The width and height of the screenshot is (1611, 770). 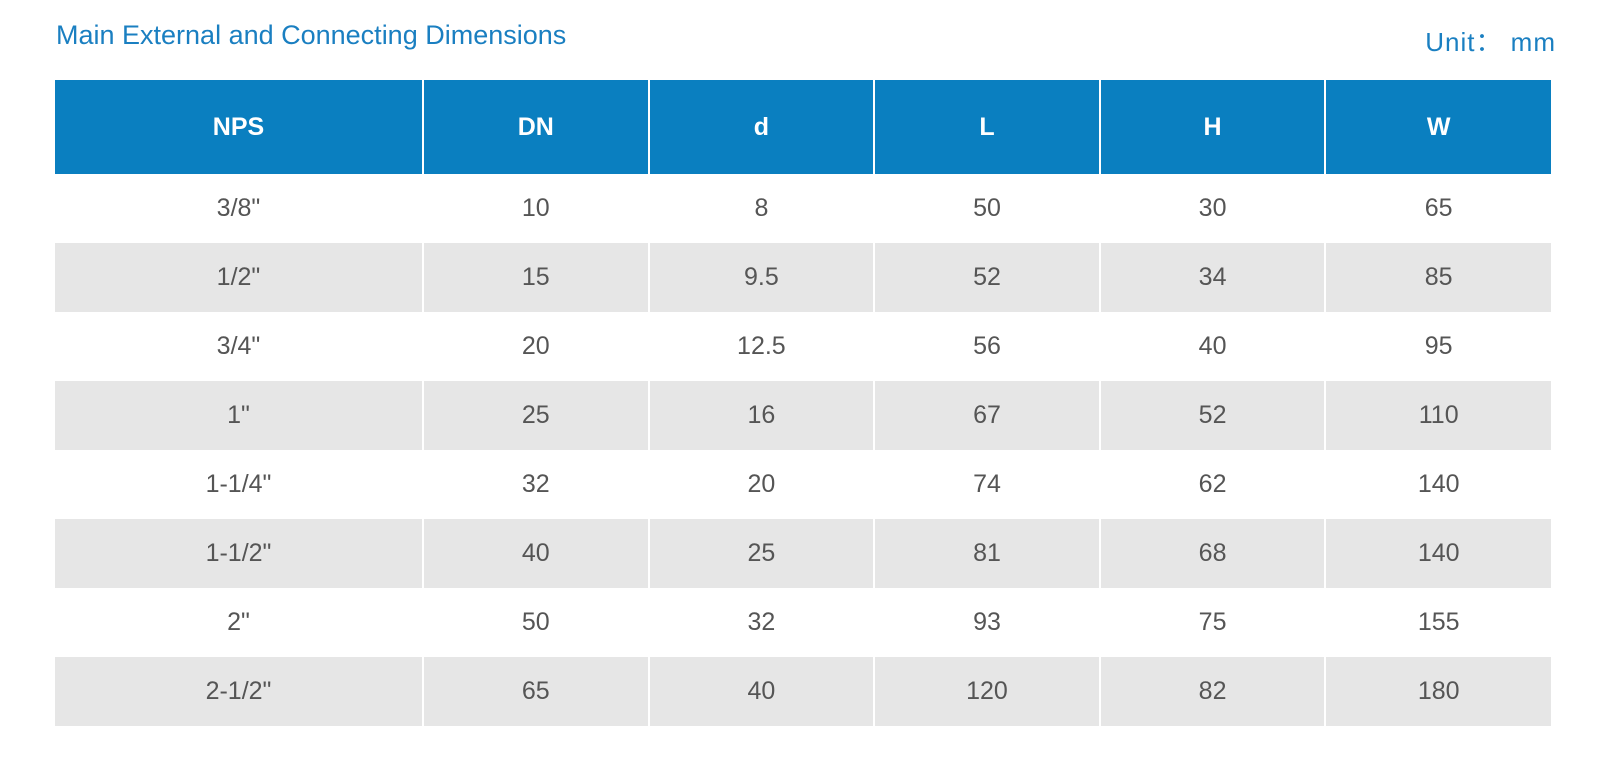 I want to click on cell-w: 155, so click(x=1437, y=622).